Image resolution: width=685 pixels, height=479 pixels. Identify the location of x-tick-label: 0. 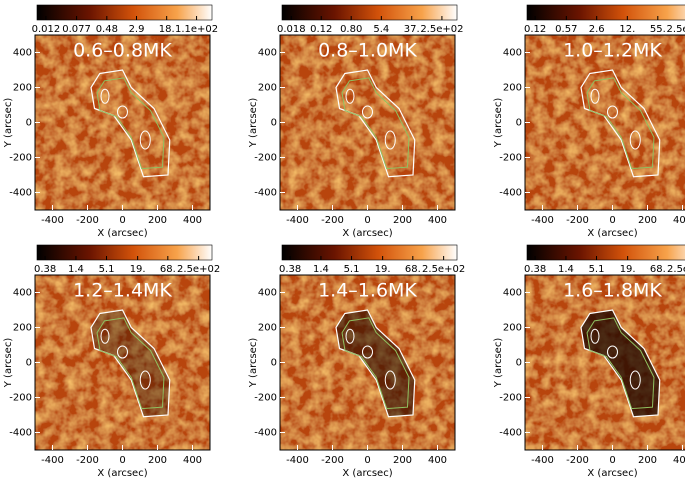
(612, 460).